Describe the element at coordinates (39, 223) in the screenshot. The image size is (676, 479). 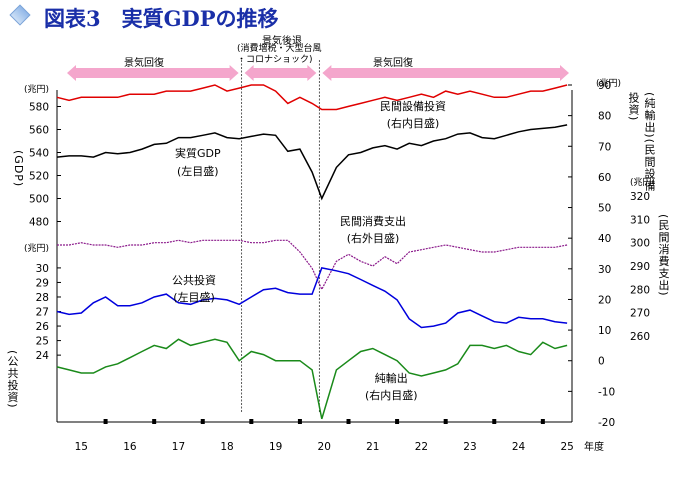
I see `tick-label-gdp: 480` at that location.